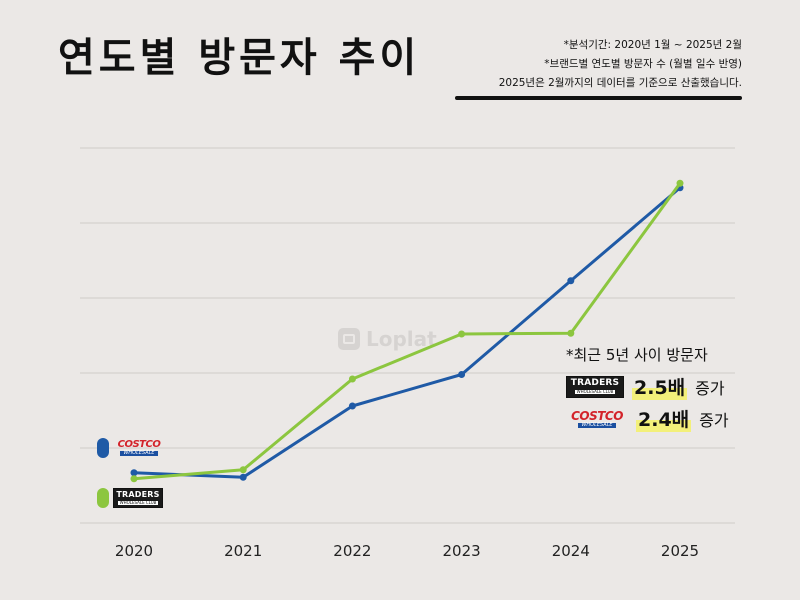 The height and width of the screenshot is (600, 800). What do you see at coordinates (680, 551) in the screenshot?
I see `x-tick-label: 2025` at bounding box center [680, 551].